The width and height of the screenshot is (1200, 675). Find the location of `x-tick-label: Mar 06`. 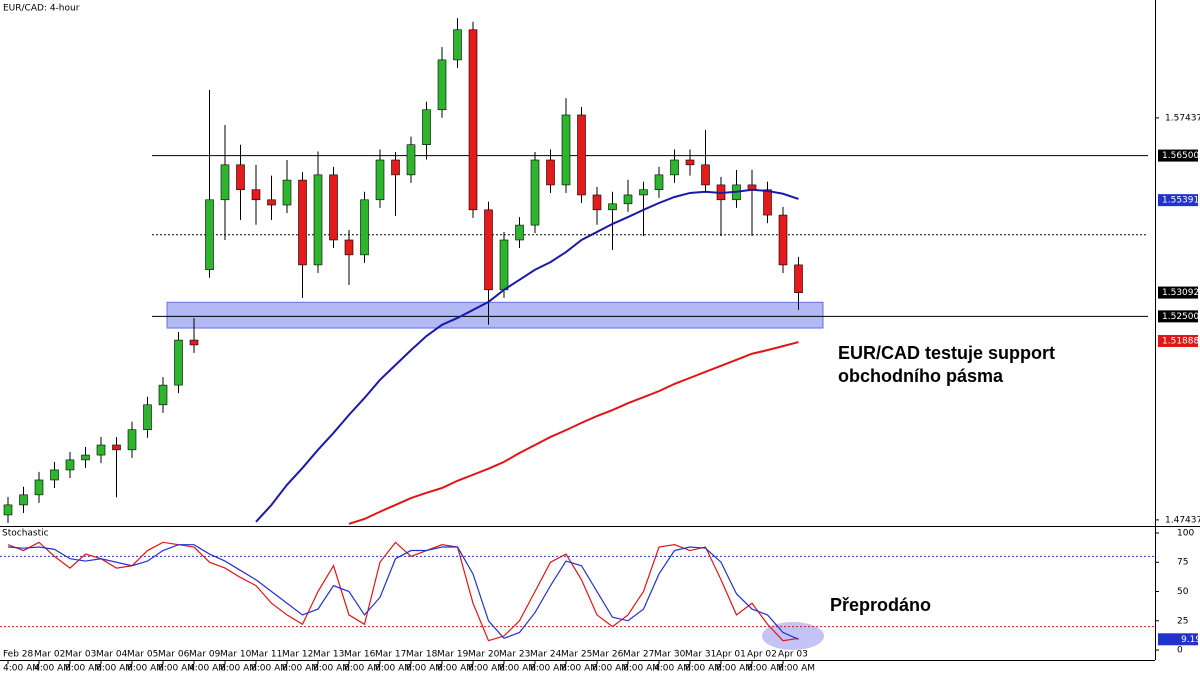

x-tick-label: Mar 06 is located at coordinates (174, 655).